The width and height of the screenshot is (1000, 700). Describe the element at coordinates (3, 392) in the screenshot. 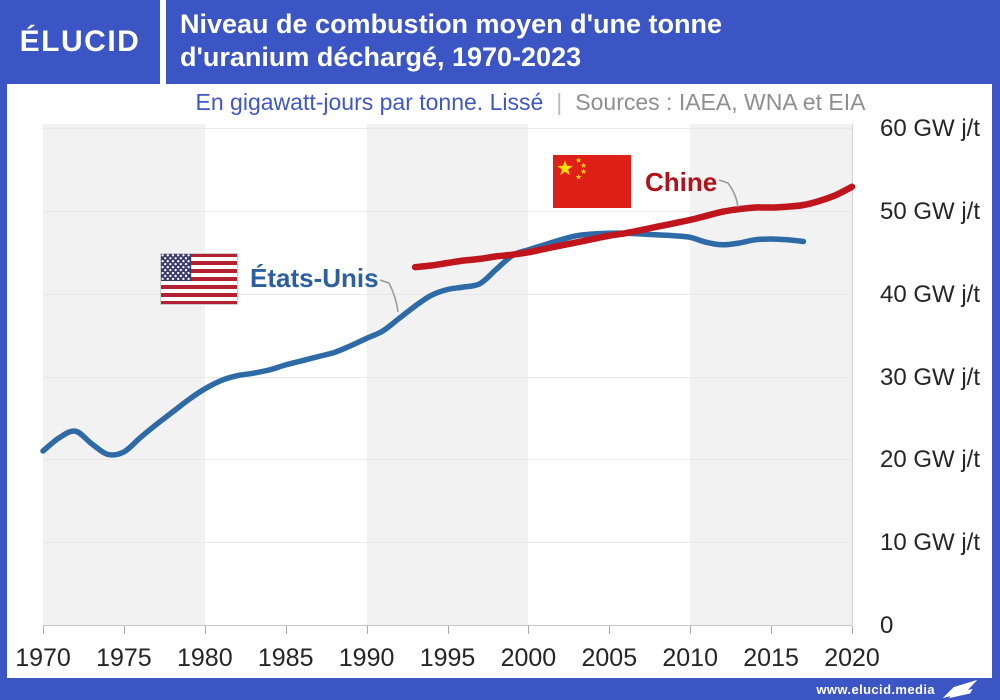

I see `frame-left-stripe` at that location.